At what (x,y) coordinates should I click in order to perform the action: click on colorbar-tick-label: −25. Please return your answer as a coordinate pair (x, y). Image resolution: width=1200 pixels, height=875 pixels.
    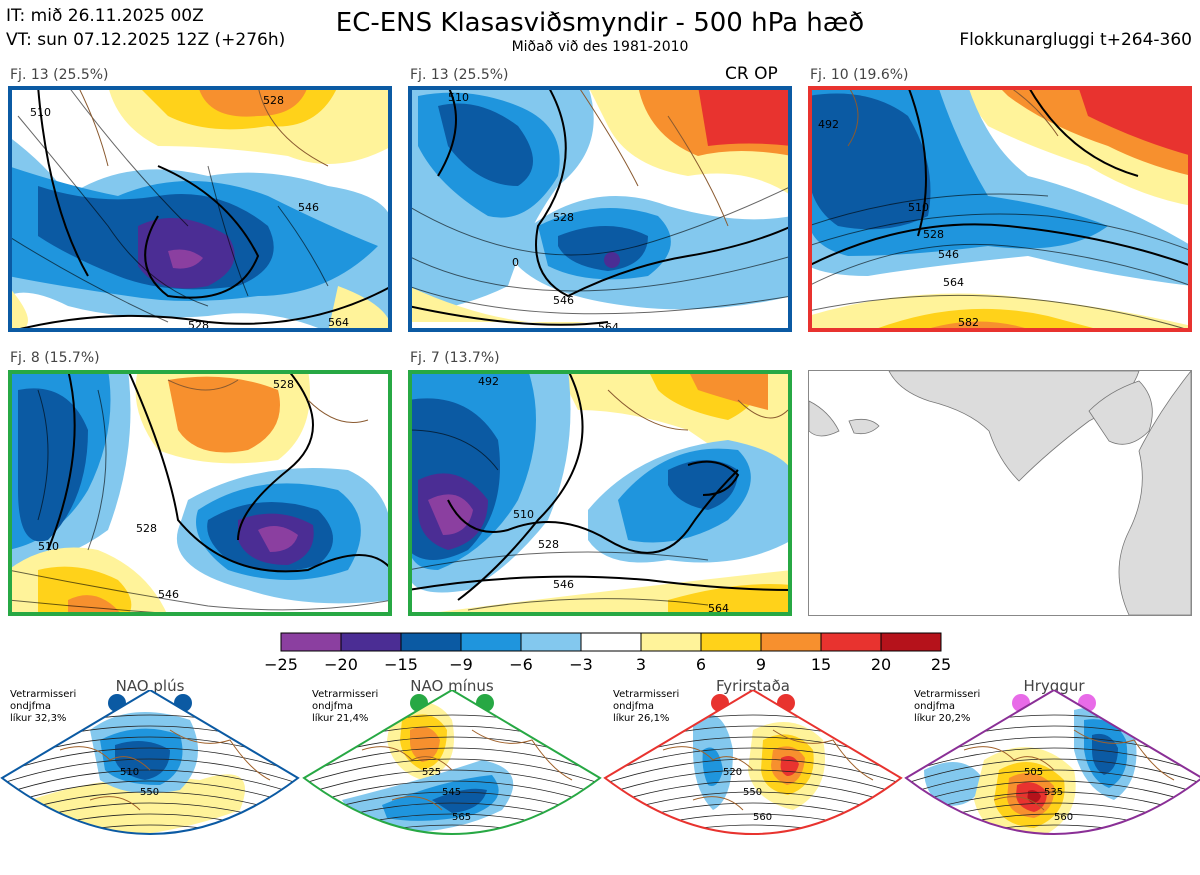
    Looking at the image, I should click on (281, 664).